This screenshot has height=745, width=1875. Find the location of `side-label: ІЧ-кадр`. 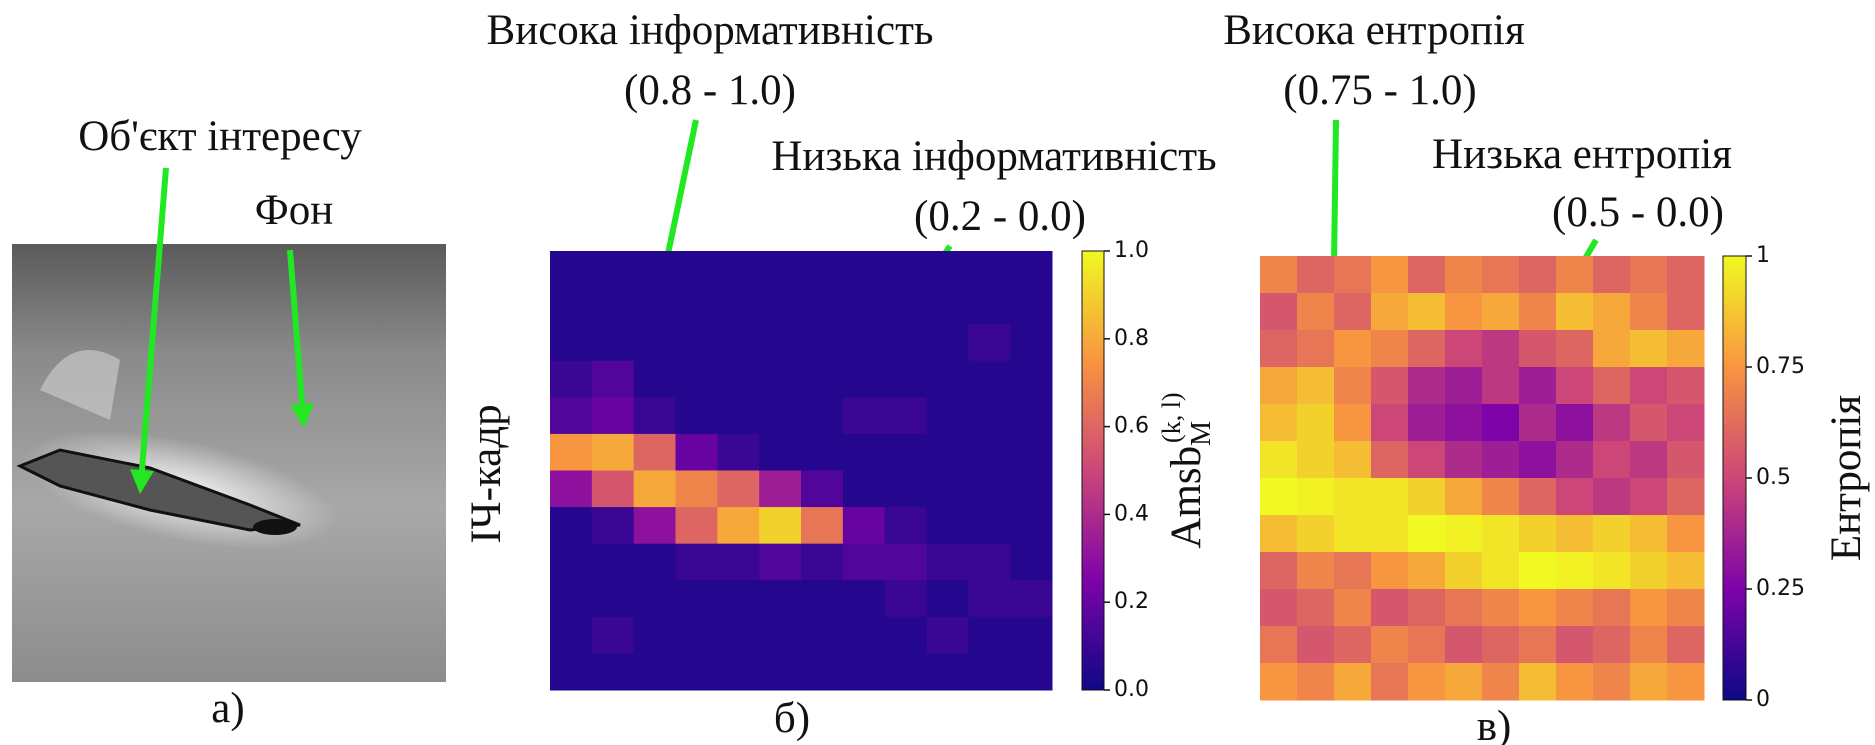

side-label: ІЧ-кадр is located at coordinates (486, 473).